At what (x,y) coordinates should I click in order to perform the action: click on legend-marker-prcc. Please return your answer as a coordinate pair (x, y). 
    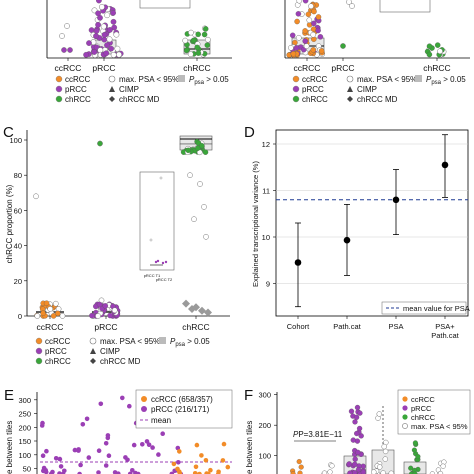
    Looking at the image, I should click on (59, 89).